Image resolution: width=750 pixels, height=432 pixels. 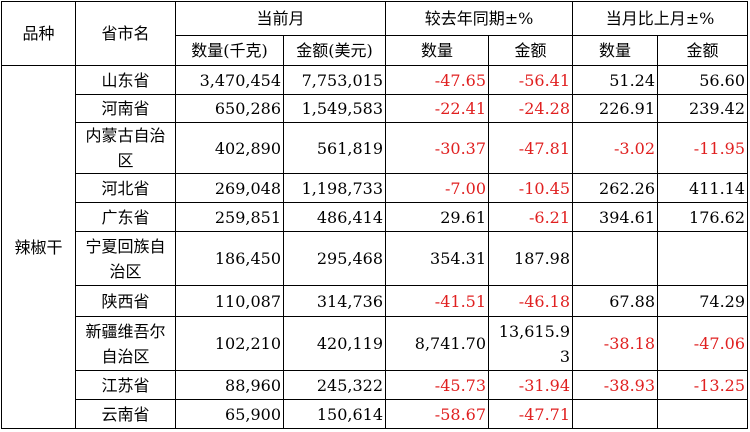 I want to click on value-cell: 402,890, so click(x=229, y=148).